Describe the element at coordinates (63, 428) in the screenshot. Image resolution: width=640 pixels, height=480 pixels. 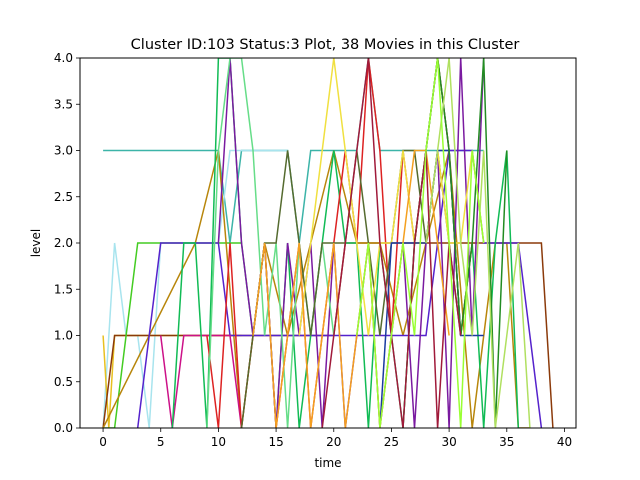
I see `y-tick-label: 0.0` at that location.